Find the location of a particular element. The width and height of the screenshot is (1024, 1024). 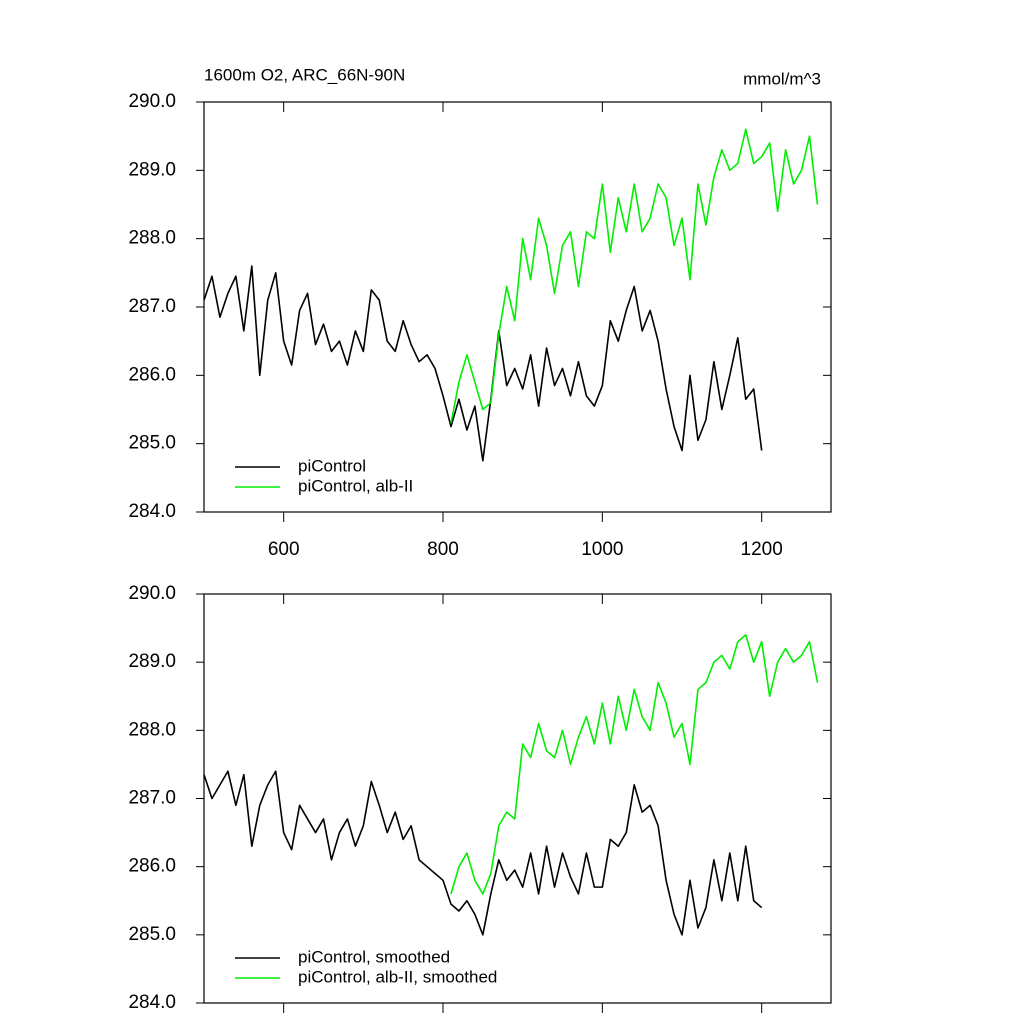

legend-label: piControl is located at coordinates (332, 465).